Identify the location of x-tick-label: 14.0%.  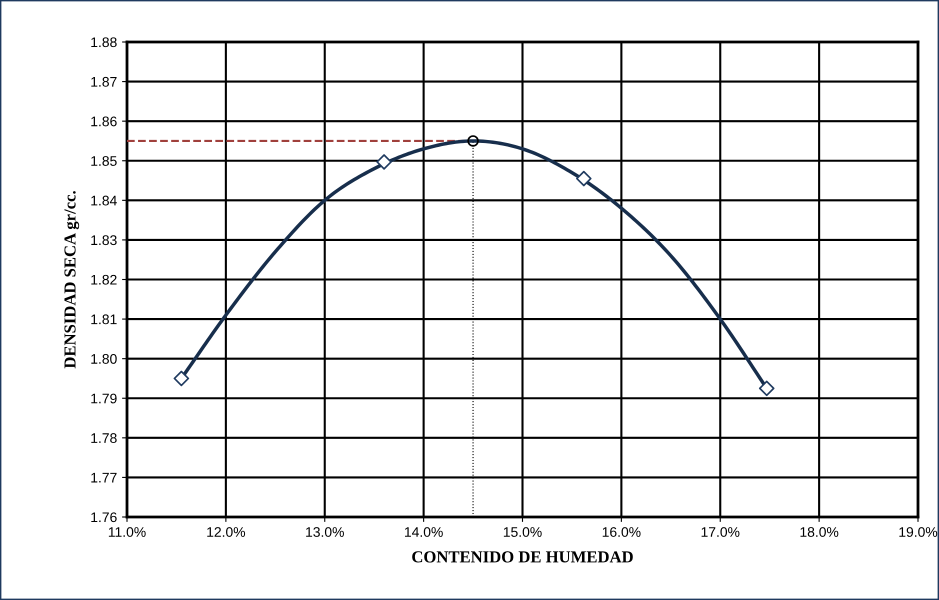
(423, 532).